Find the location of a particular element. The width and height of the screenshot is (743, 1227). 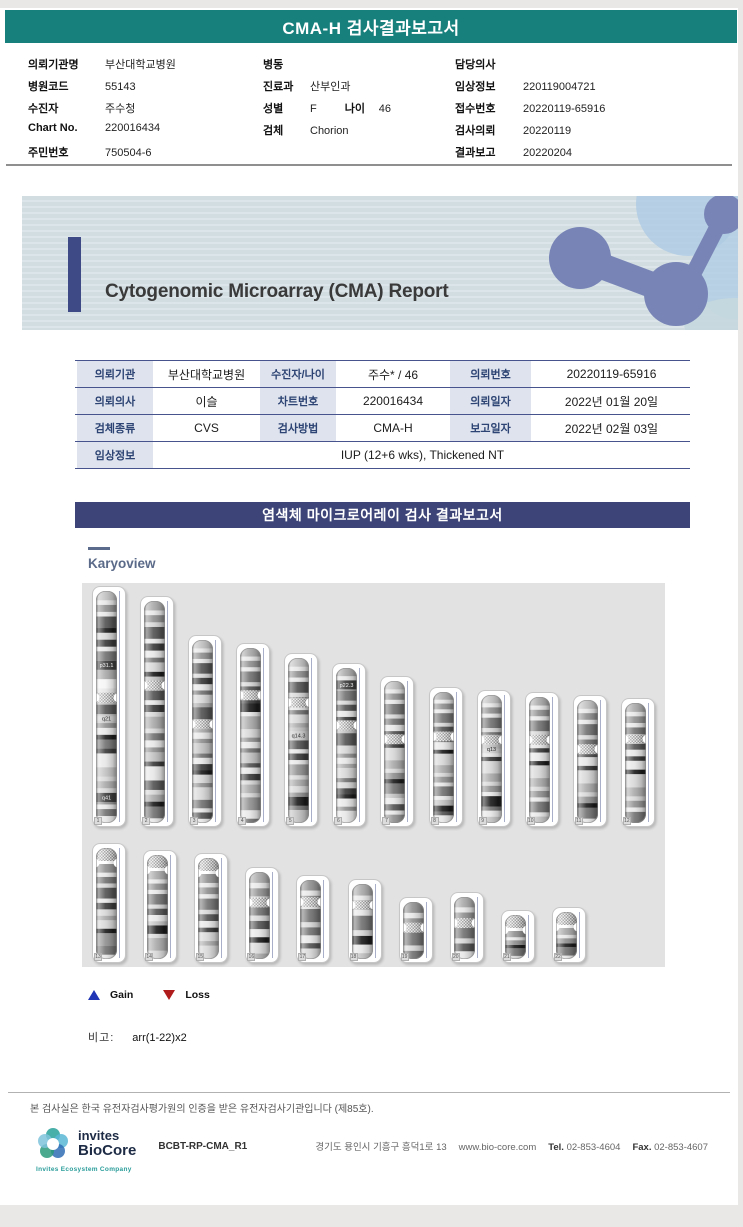

banner-molecule-art is located at coordinates (643, 263).